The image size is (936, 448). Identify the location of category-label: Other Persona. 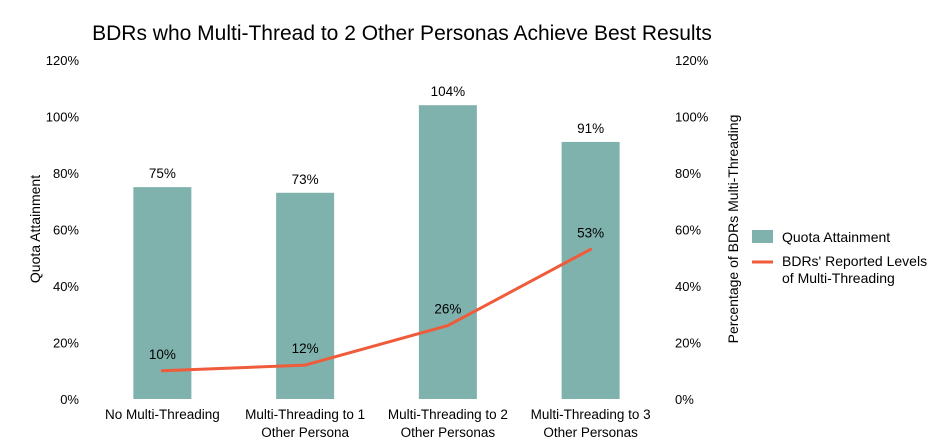
(305, 432).